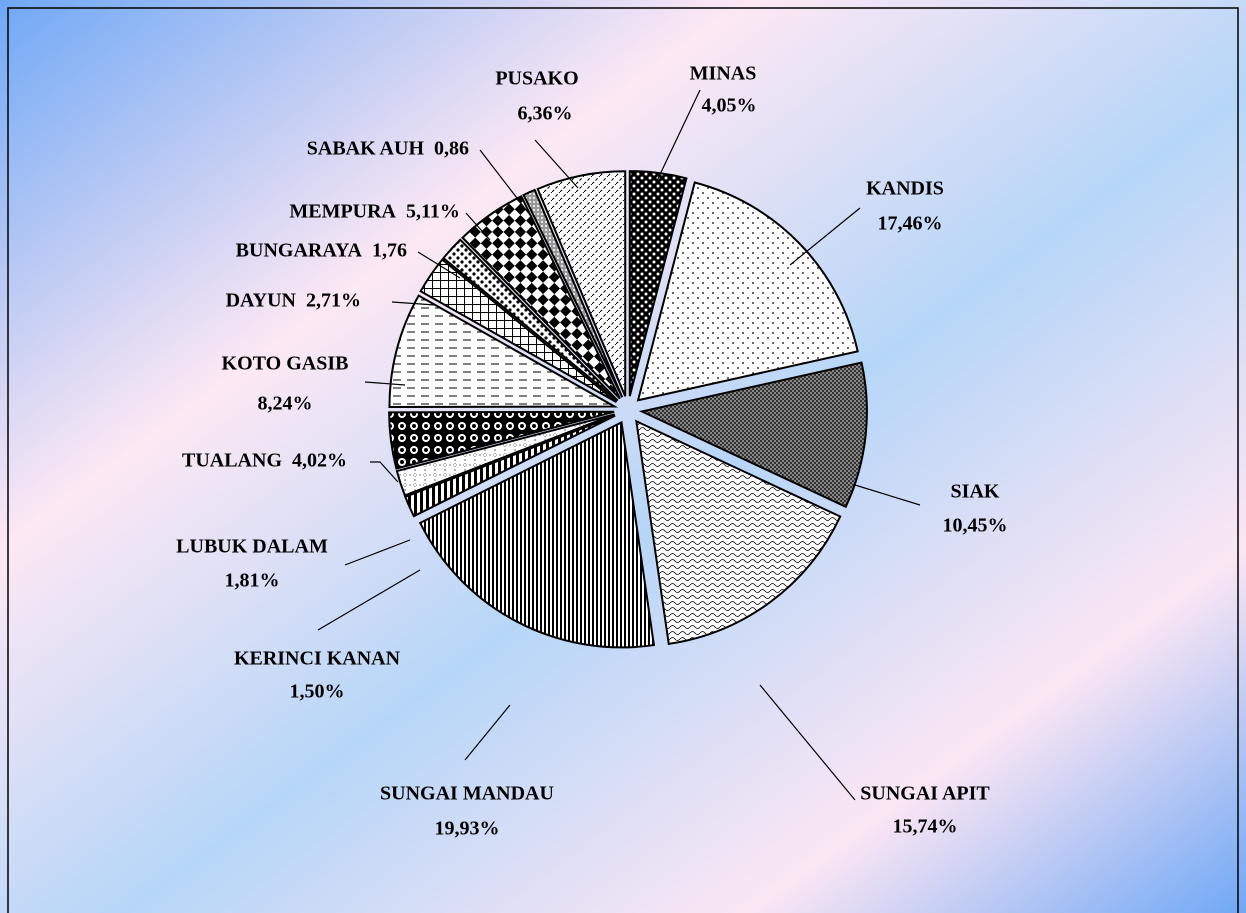 This screenshot has width=1246, height=913. I want to click on slice-value-label: 4,05%, so click(729, 106).